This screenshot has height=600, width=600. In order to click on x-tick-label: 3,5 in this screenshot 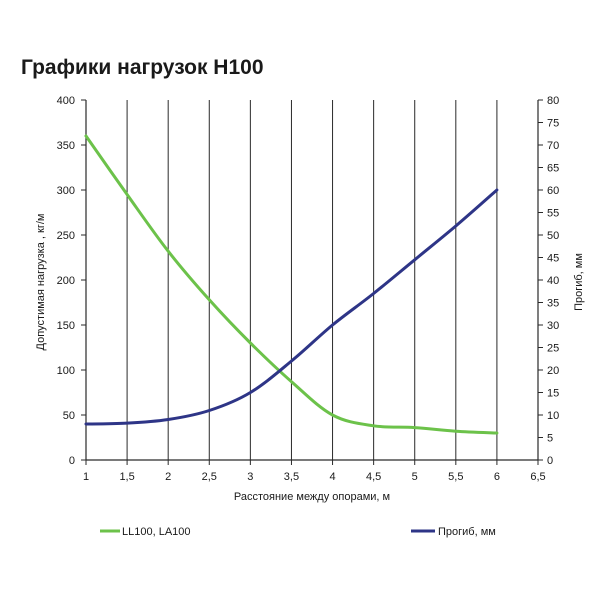, I will do `click(291, 477)`.